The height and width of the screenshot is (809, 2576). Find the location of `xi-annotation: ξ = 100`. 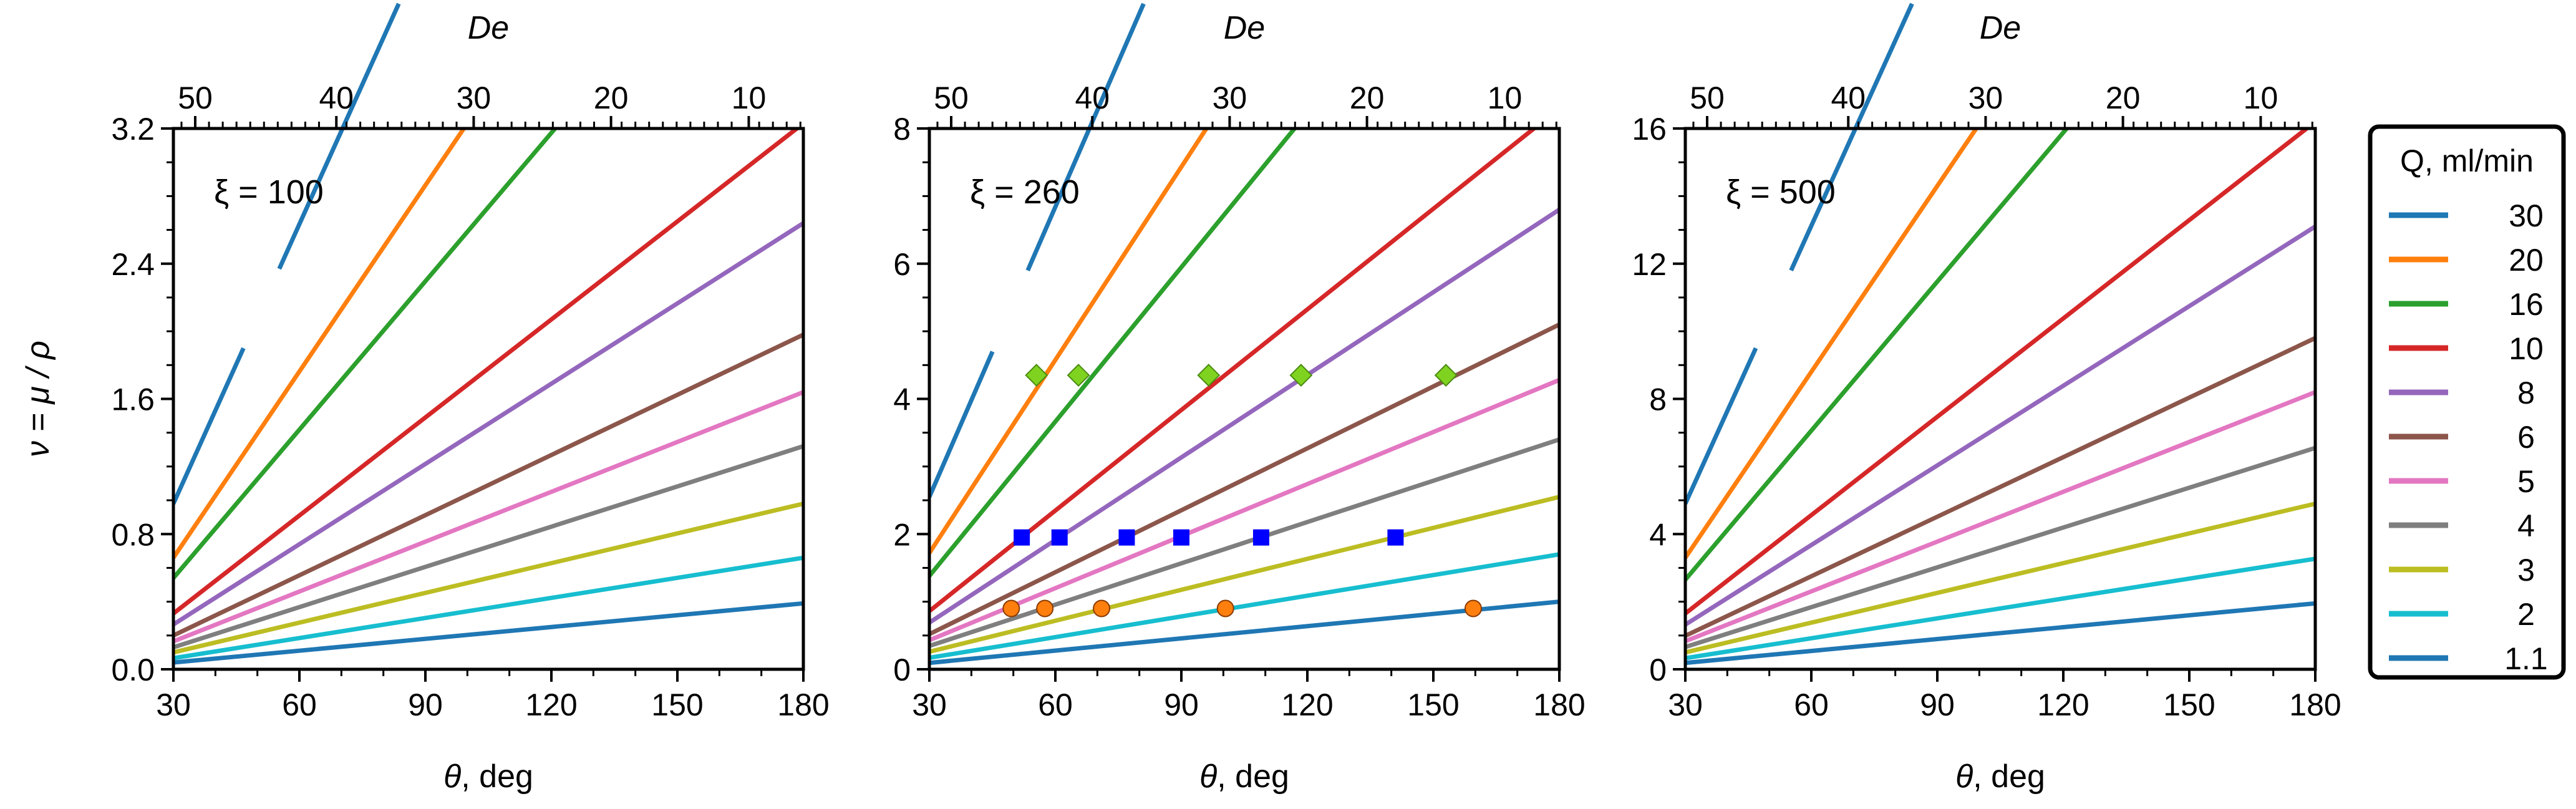

xi-annotation: ξ = 100 is located at coordinates (269, 192).